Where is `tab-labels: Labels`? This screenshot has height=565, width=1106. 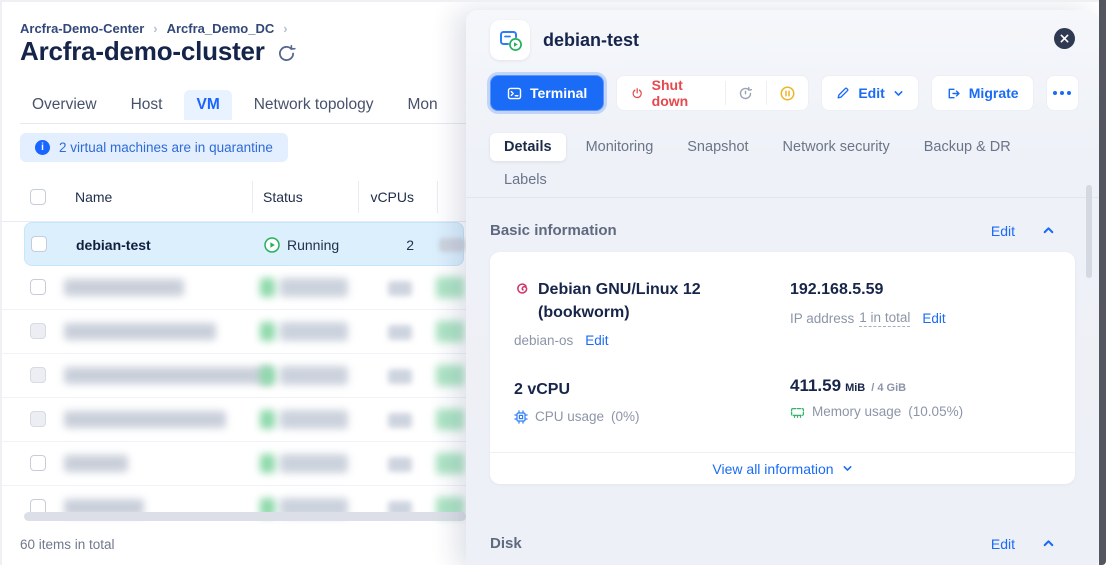
tab-labels: Labels is located at coordinates (525, 180).